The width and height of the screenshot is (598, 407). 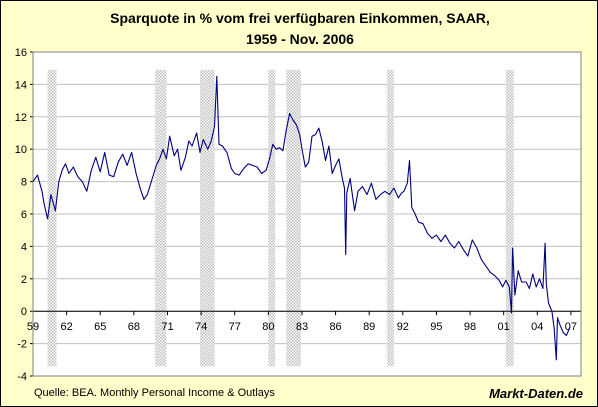 What do you see at coordinates (201, 327) in the screenshot?
I see `x-tick-label: 74` at bounding box center [201, 327].